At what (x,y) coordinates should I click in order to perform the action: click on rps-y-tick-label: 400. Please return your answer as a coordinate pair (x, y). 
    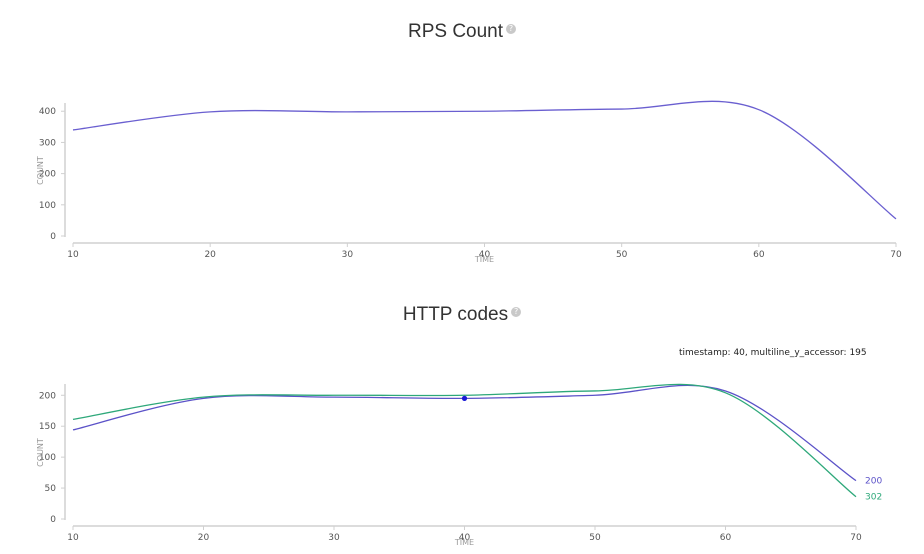
    Looking at the image, I should click on (47, 112).